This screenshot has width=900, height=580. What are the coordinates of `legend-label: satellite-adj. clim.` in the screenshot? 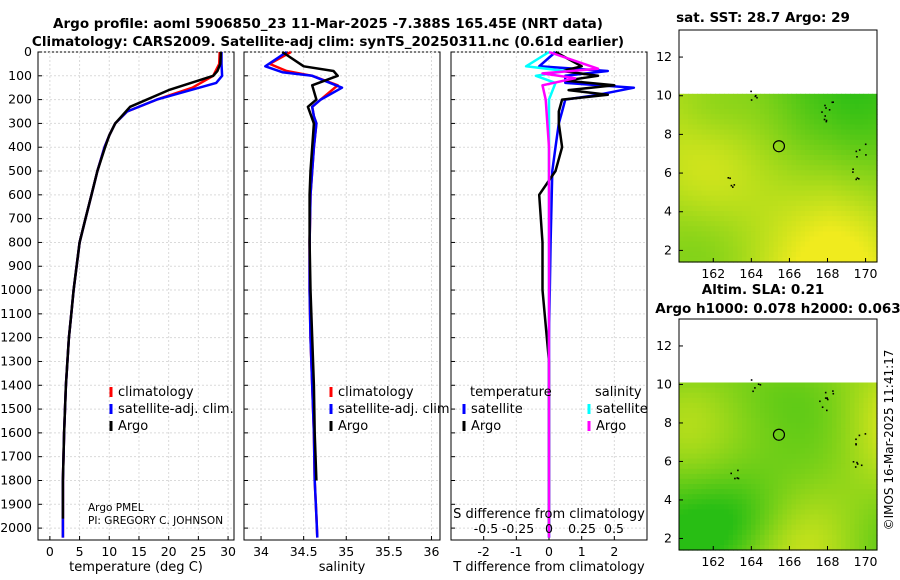 It's located at (176, 409).